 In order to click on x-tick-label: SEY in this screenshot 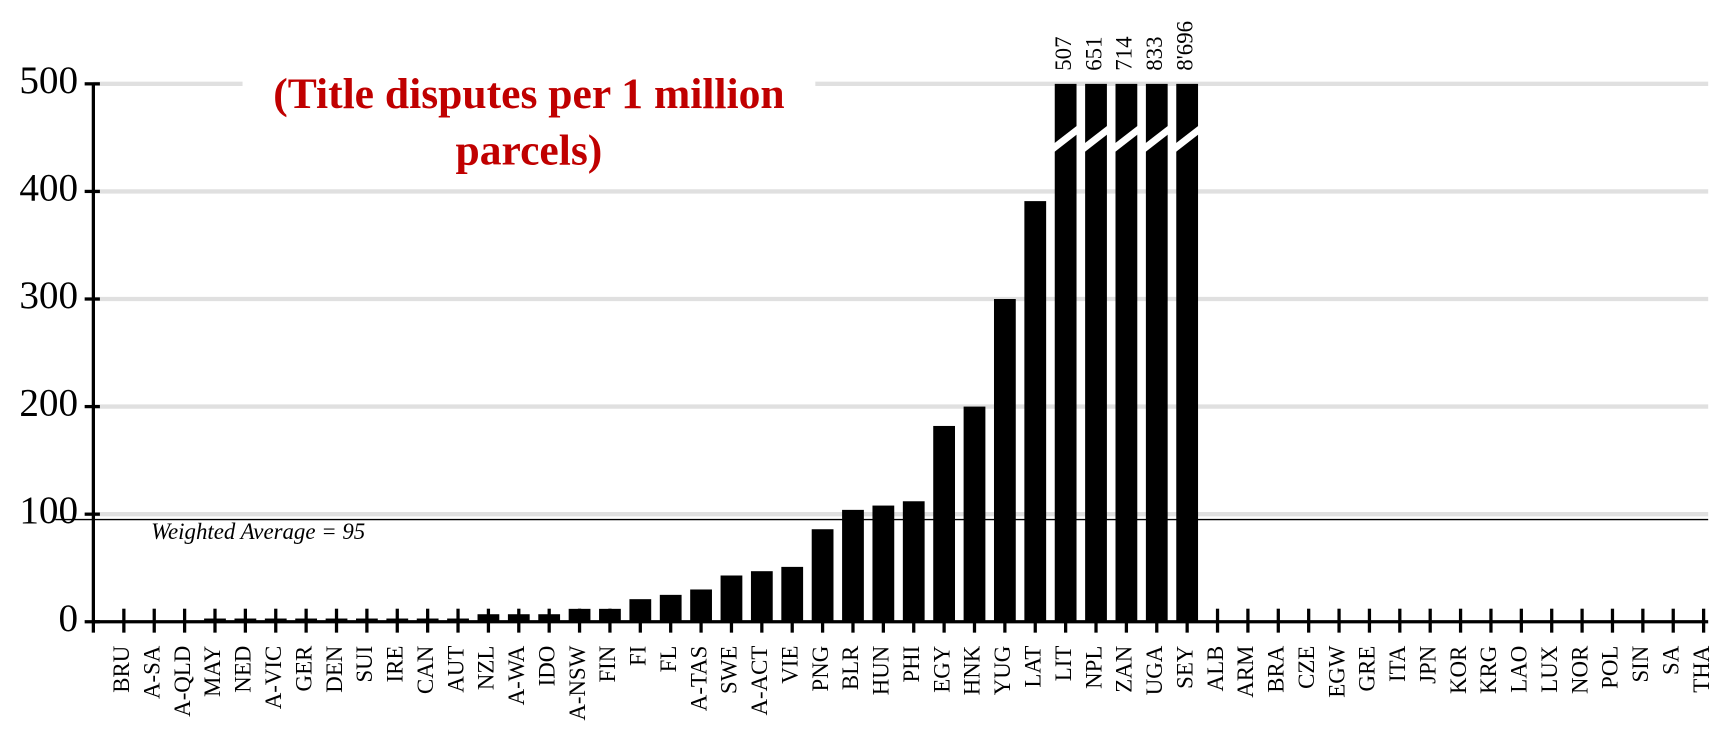, I will do `click(1184, 667)`.